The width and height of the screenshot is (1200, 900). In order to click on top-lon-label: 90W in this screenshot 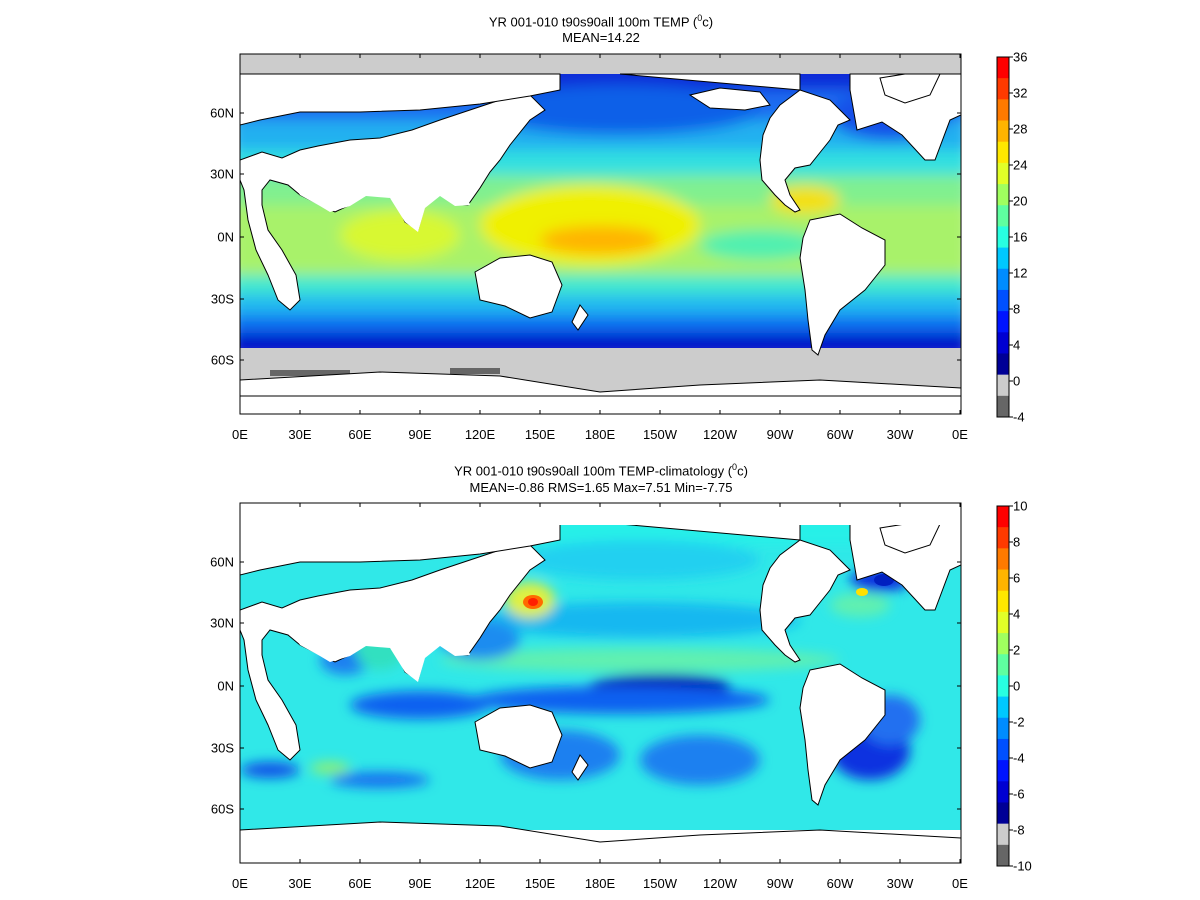, I will do `click(780, 434)`.